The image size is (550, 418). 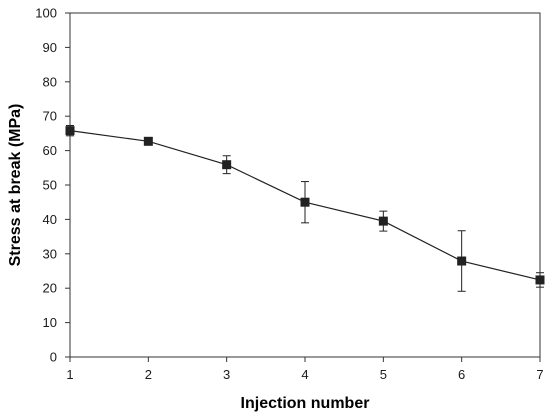 What do you see at coordinates (69, 374) in the screenshot?
I see `x-tick-label: 1` at bounding box center [69, 374].